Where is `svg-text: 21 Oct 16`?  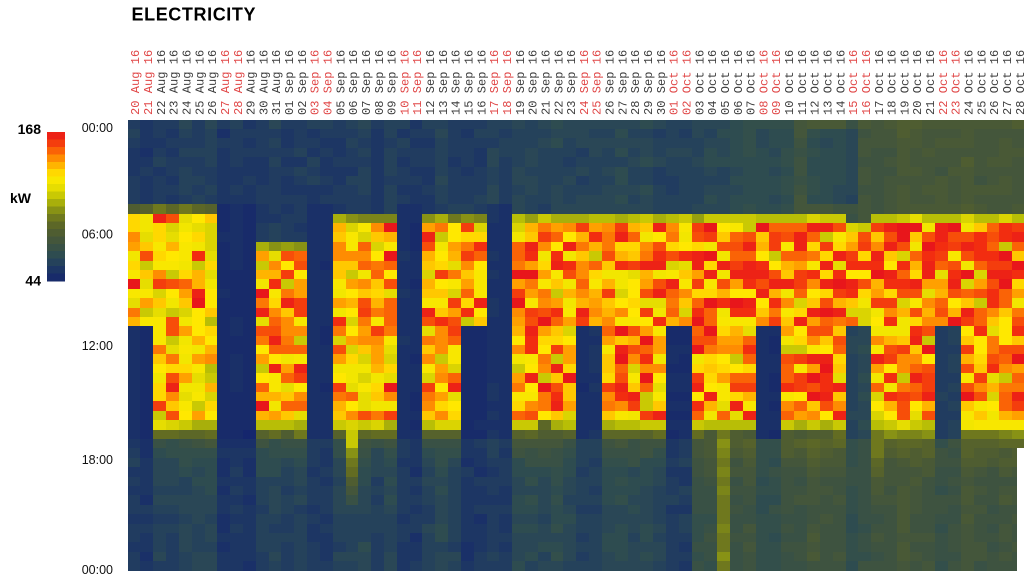 svg-text: 21 Oct 16 is located at coordinates (931, 82).